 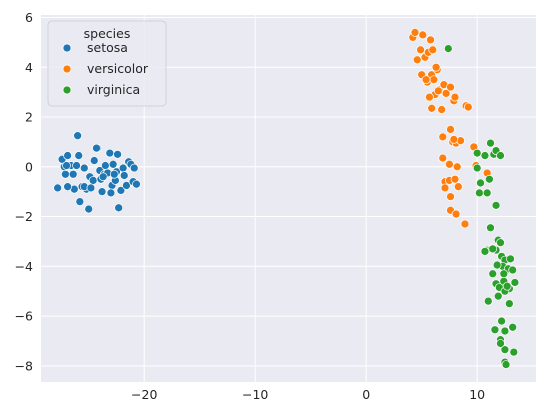 What do you see at coordinates (113, 89) in the screenshot?
I see `legend-label: virginica` at bounding box center [113, 89].